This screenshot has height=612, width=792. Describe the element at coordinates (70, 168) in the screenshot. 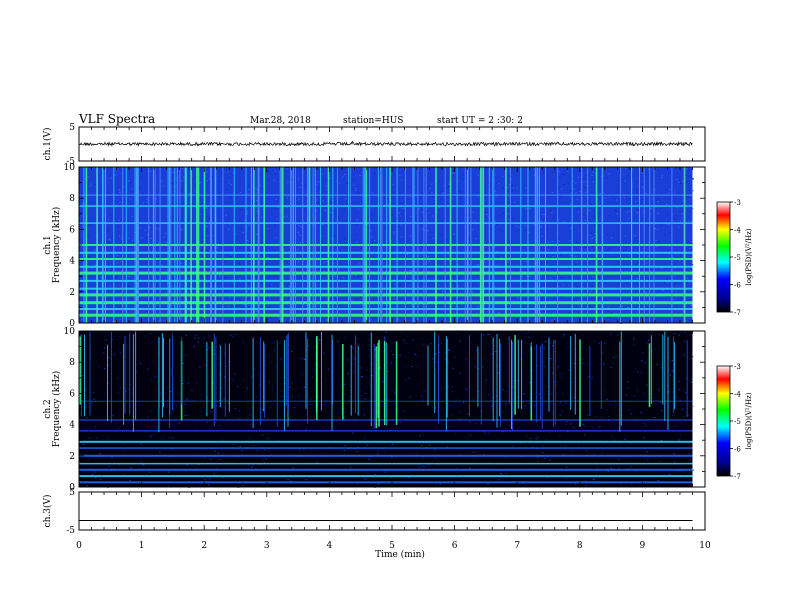

I see `y-tick-label: 10` at that location.